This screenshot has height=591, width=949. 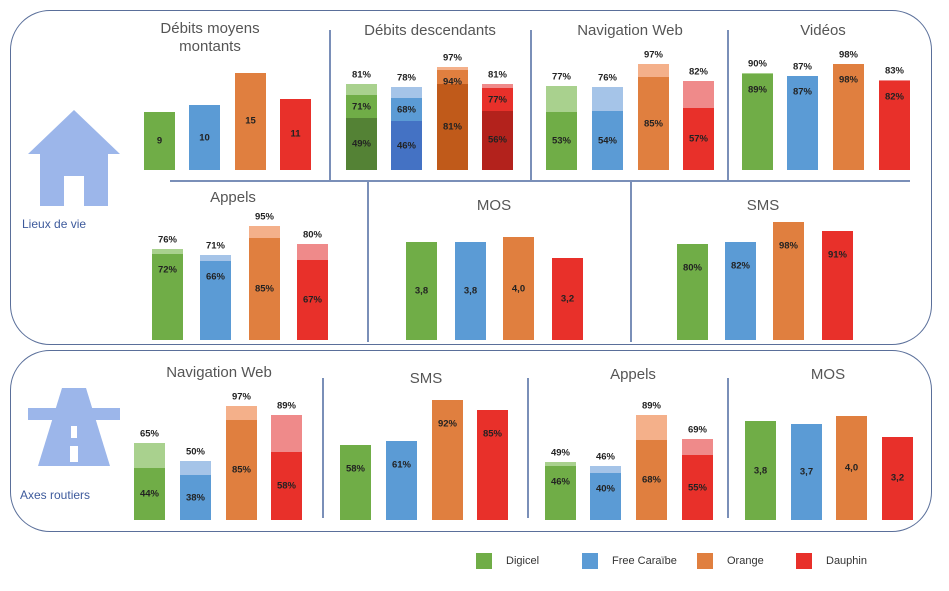 I want to click on data-label: 92%, so click(x=447, y=424).